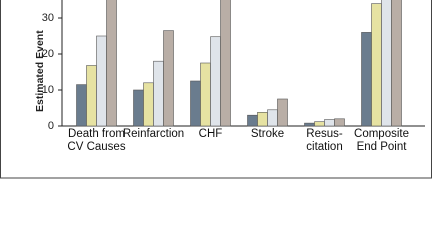 This screenshot has width=437, height=240. I want to click on y-tick-label: 30, so click(48, 18).